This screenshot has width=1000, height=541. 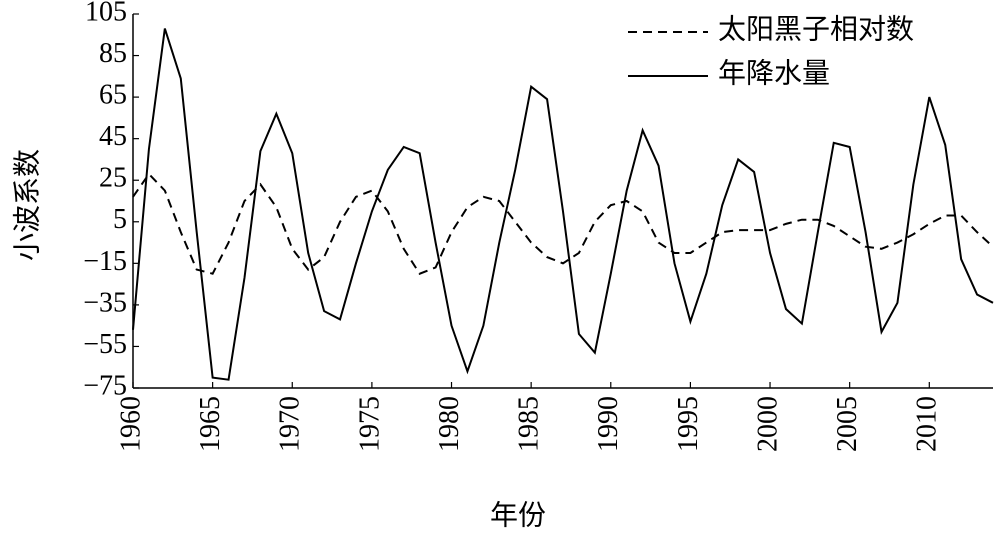 What do you see at coordinates (113, 53) in the screenshot?
I see `y-tick-label: 85` at bounding box center [113, 53].